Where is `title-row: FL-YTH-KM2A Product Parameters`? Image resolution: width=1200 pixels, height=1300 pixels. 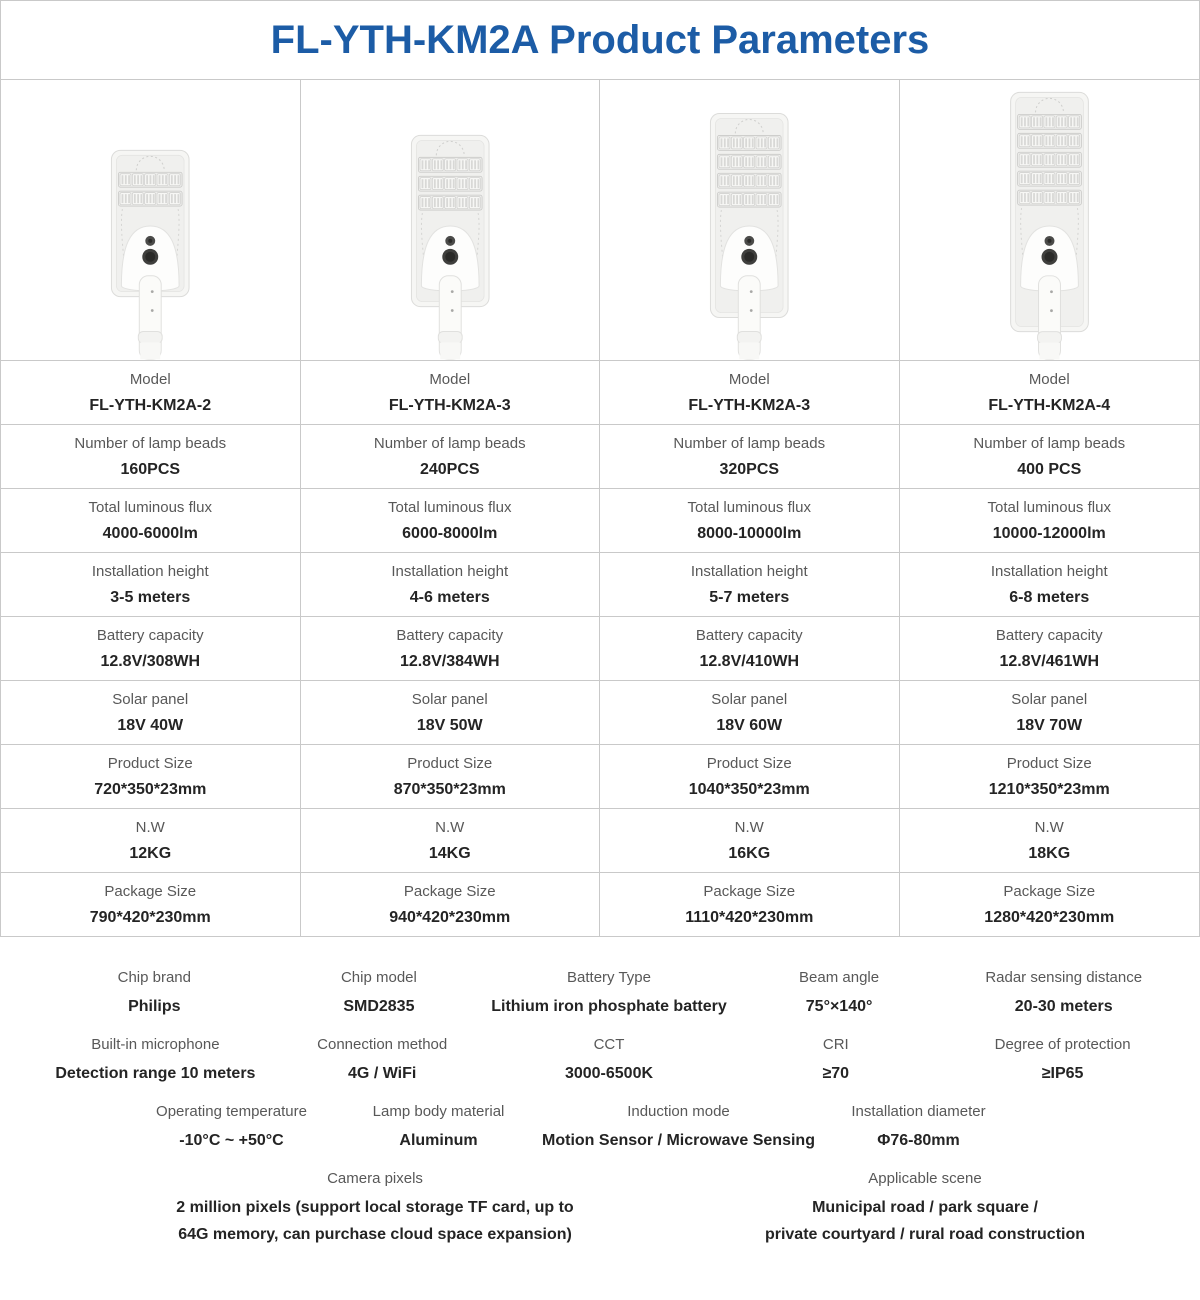
title-row: FL-YTH-KM2A Product Parameters is located at coordinates (600, 40).